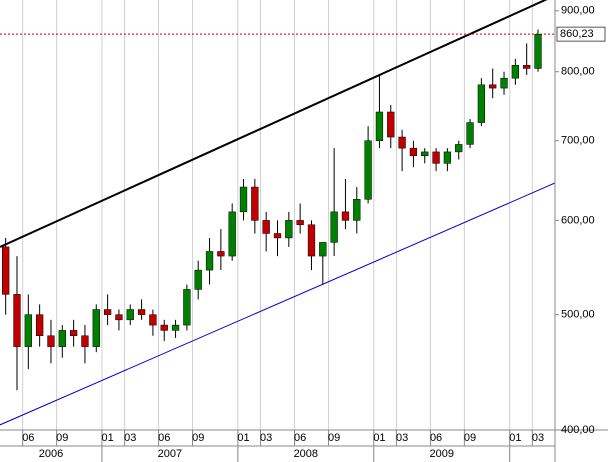 The height and width of the screenshot is (462, 608). Describe the element at coordinates (441, 454) in the screenshot. I see `year-label: 2009` at that location.